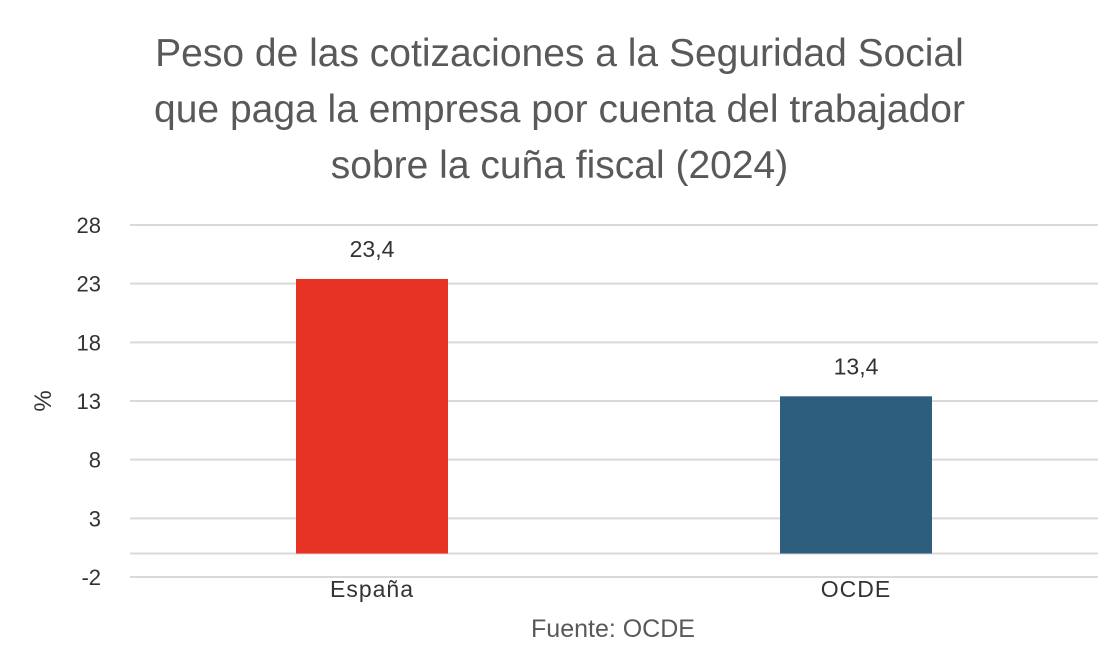 This screenshot has height=662, width=1119. I want to click on x-category-label: OCDE, so click(856, 589).